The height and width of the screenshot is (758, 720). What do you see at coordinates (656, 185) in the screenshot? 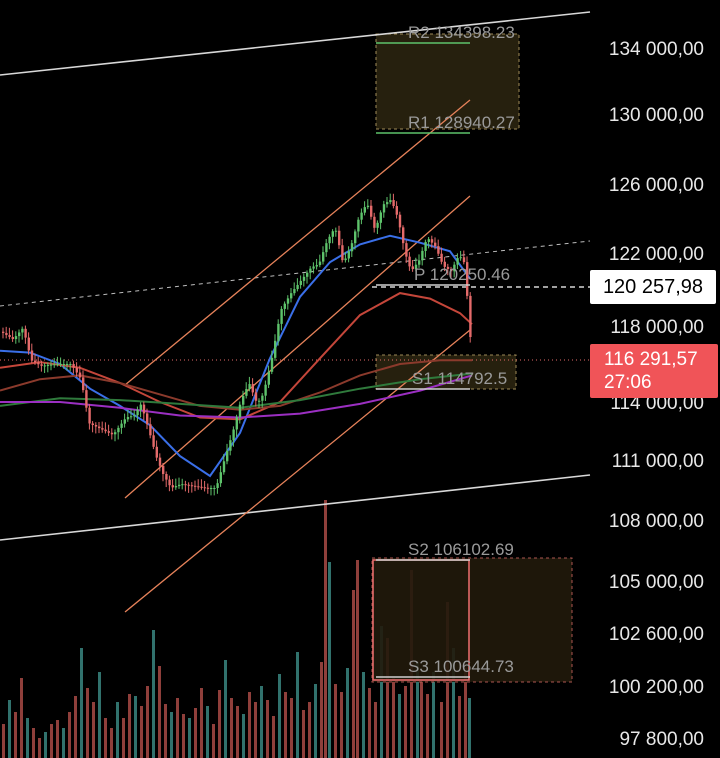
I see `price-tick-label: 126 000,00` at bounding box center [656, 185].